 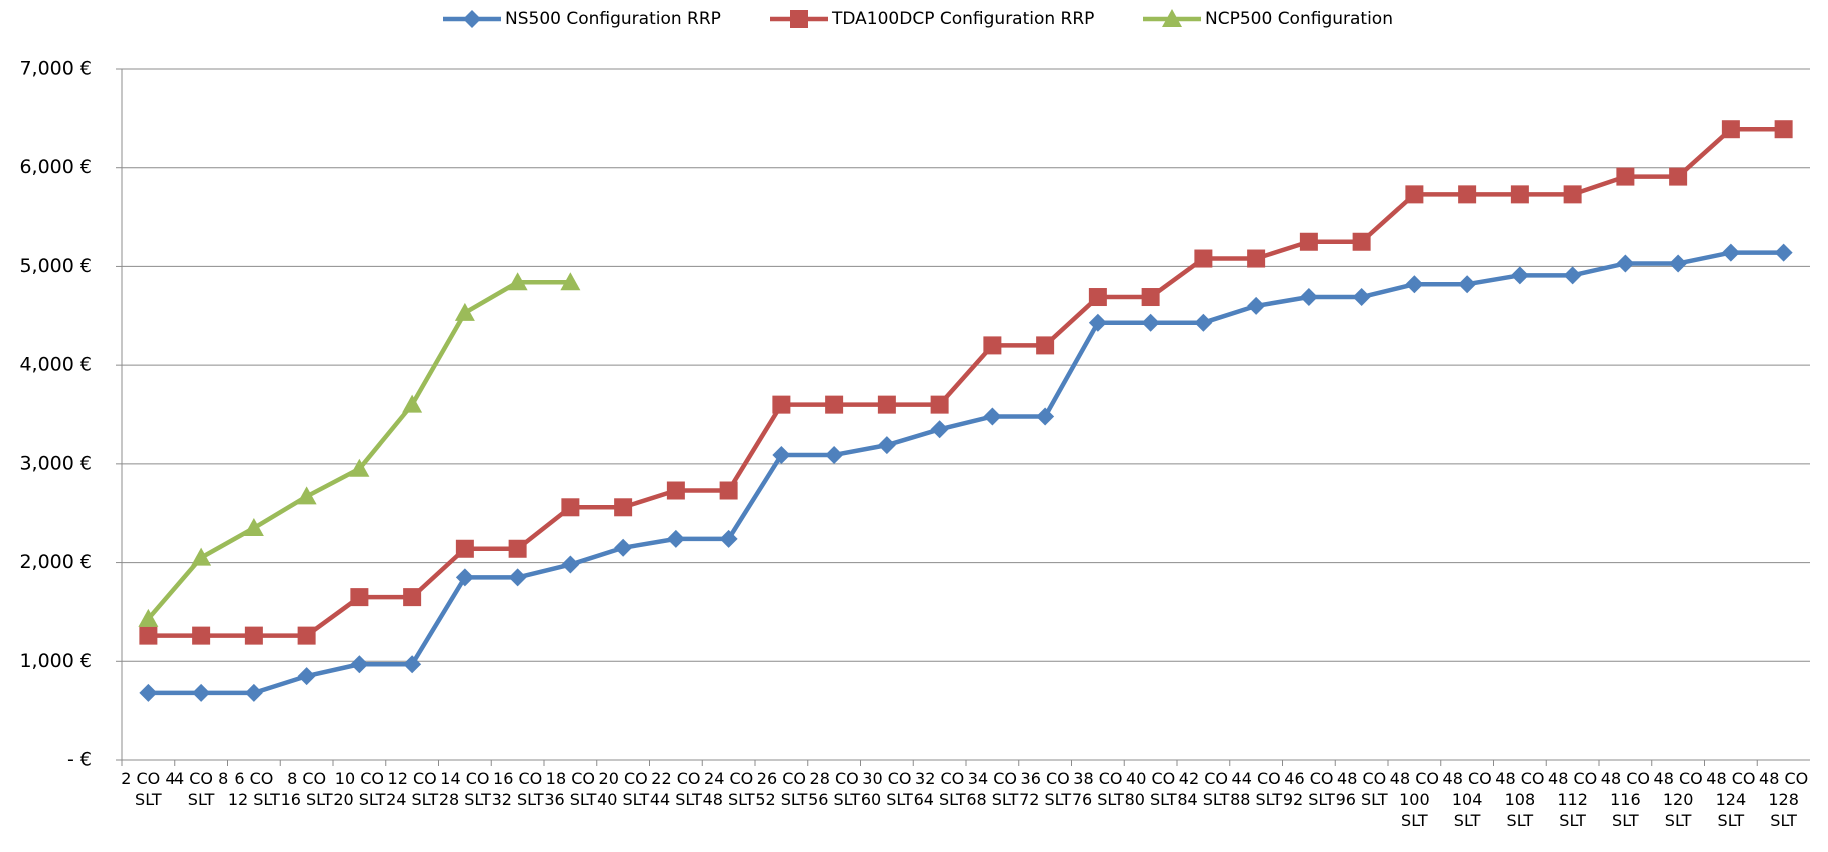 What do you see at coordinates (1573, 799) in the screenshot?
I see `x-tick-label: 48 CO 112 SLT` at bounding box center [1573, 799].